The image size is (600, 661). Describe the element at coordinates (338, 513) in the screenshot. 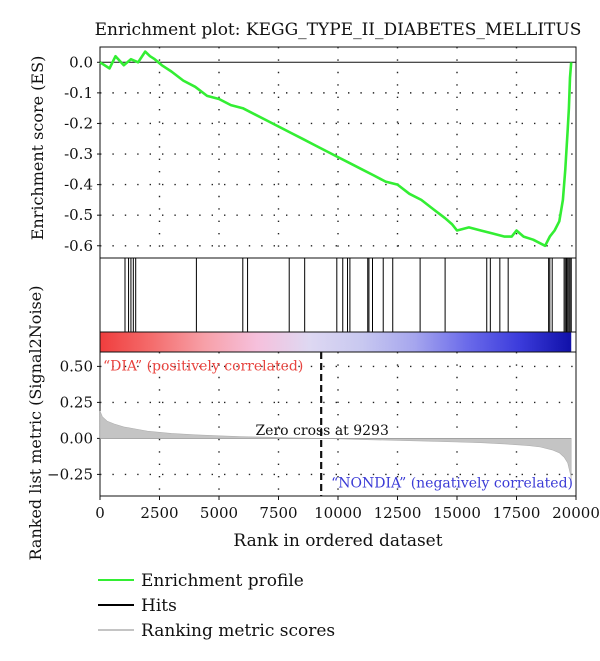

I see `x-tick-label: 10000` at that location.